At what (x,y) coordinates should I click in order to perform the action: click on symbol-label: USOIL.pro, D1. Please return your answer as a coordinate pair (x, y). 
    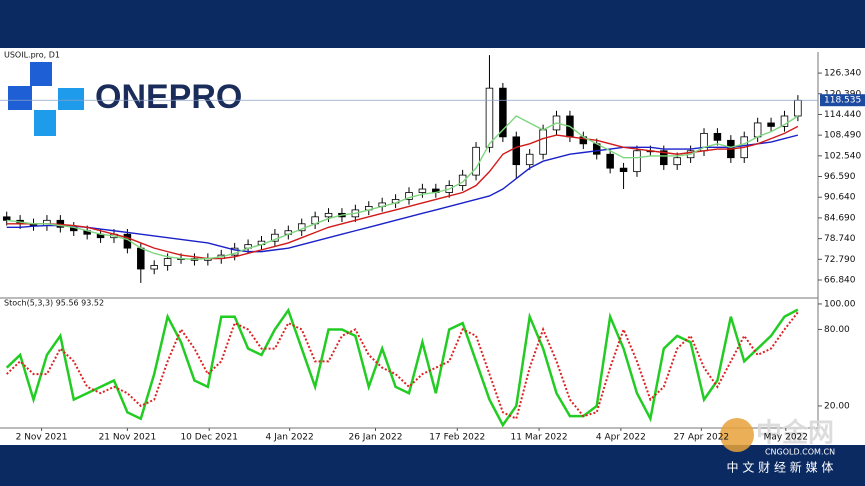
    Looking at the image, I should click on (32, 55).